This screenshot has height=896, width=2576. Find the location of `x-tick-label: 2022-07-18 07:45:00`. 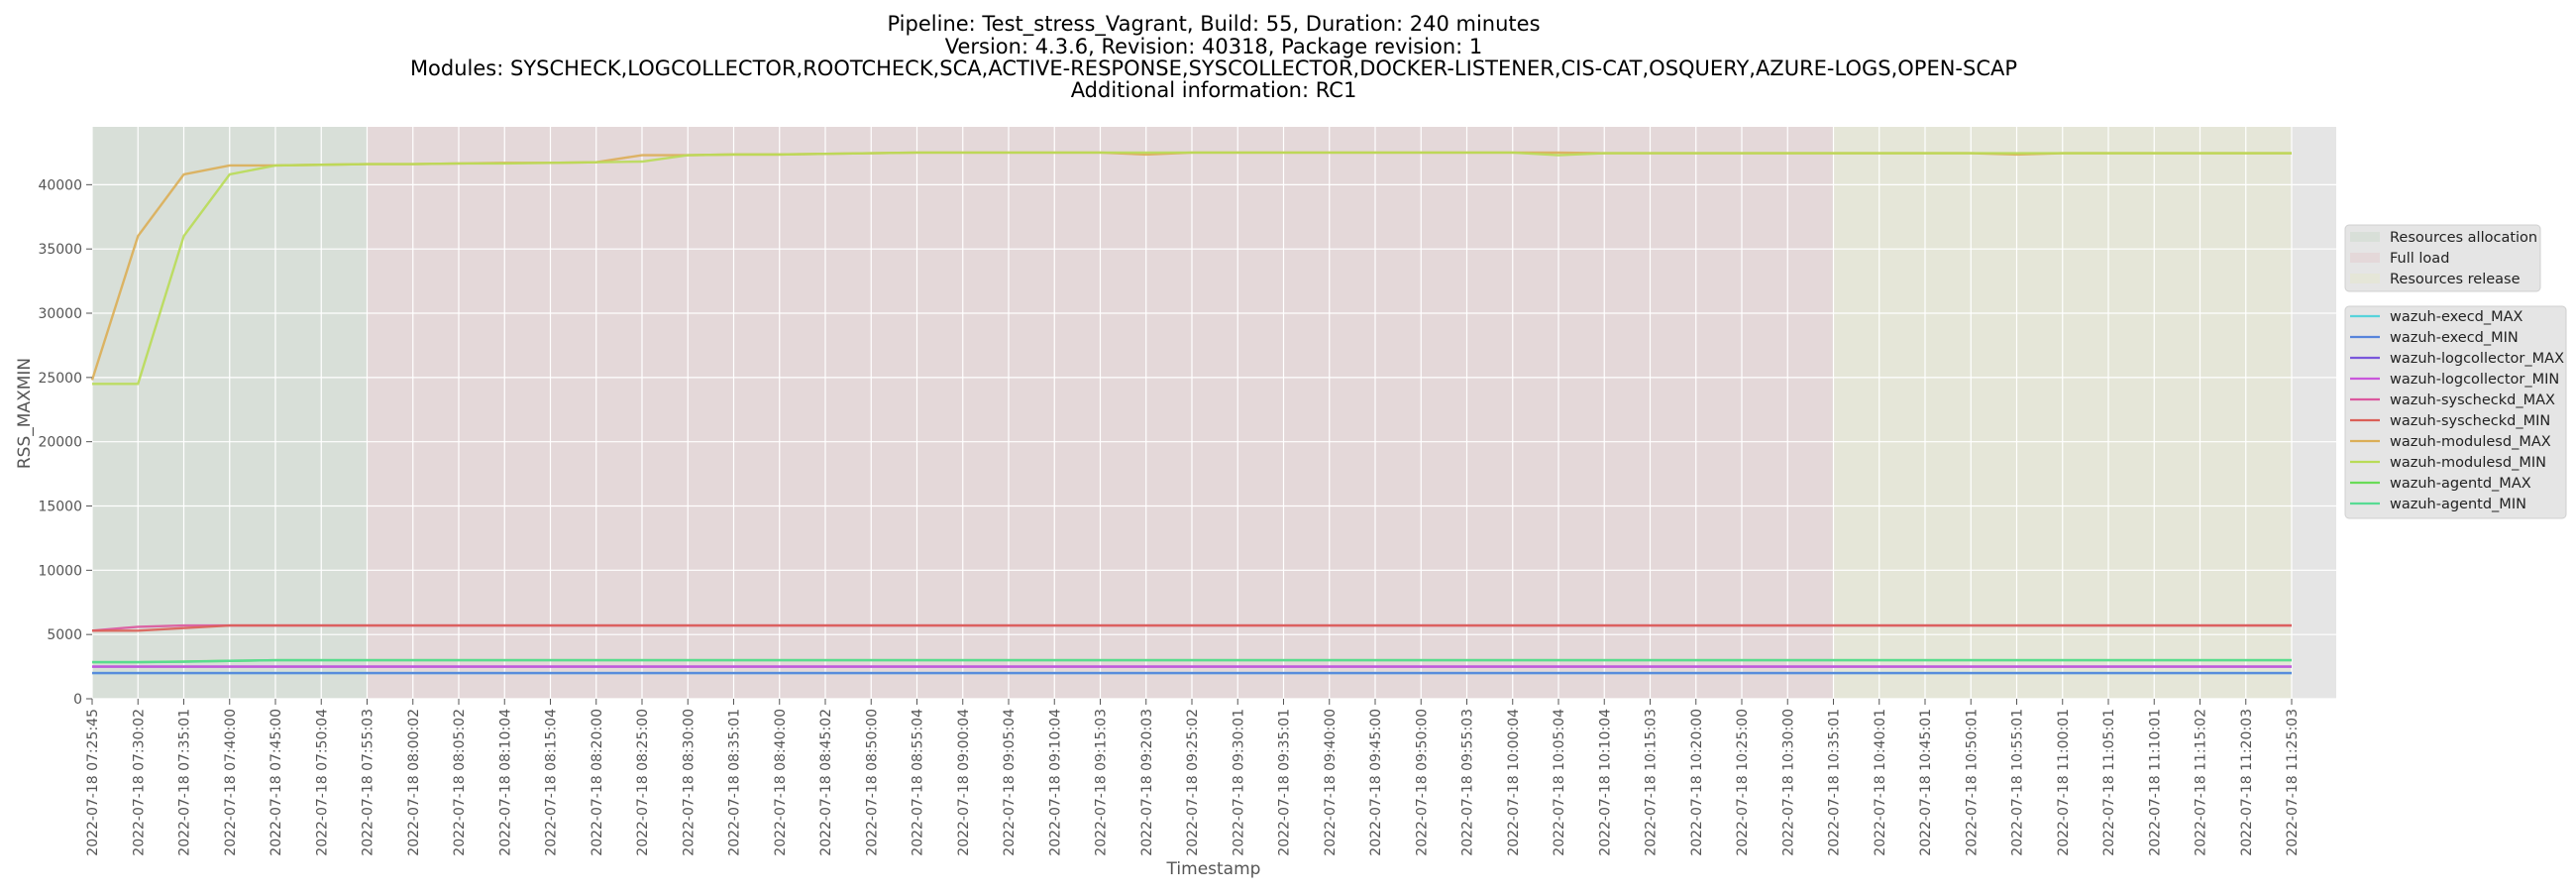

x-tick-label: 2022-07-18 07:45:00 is located at coordinates (276, 782).